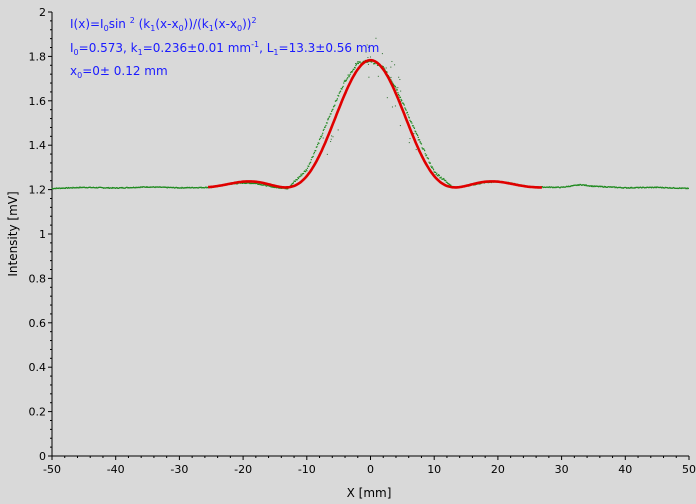 Image resolution: width=696 pixels, height=504 pixels. Describe the element at coordinates (370, 469) in the screenshot. I see `x-tick-label: 0` at that location.